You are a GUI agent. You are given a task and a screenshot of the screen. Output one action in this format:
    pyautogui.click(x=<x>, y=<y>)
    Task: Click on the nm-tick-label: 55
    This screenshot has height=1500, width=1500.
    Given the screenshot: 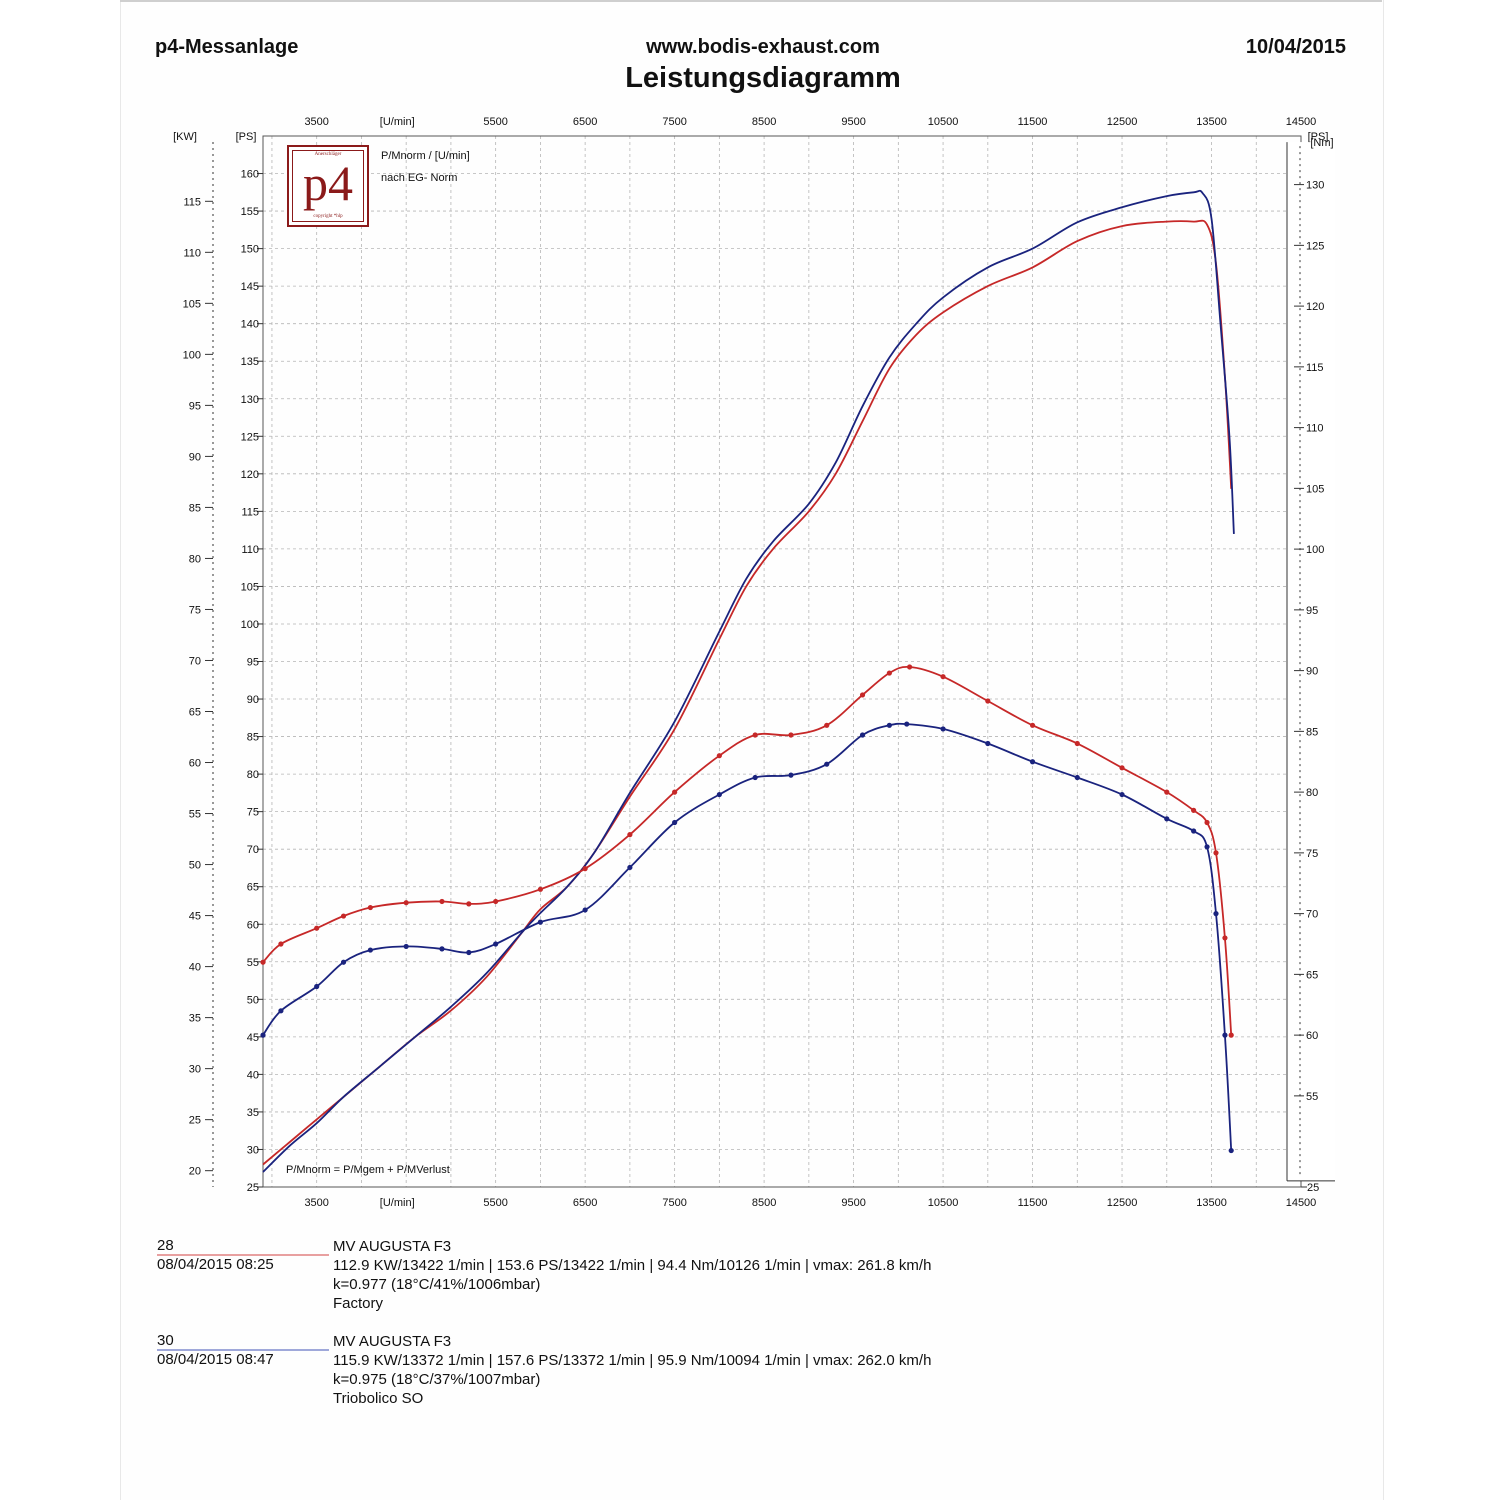 What is the action you would take?
    pyautogui.click(x=1312, y=1097)
    